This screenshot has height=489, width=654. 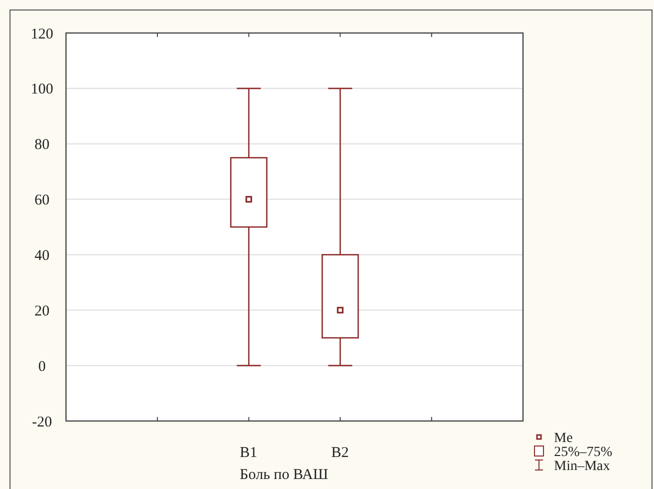 I want to click on x-tick-label: B2, so click(x=340, y=453).